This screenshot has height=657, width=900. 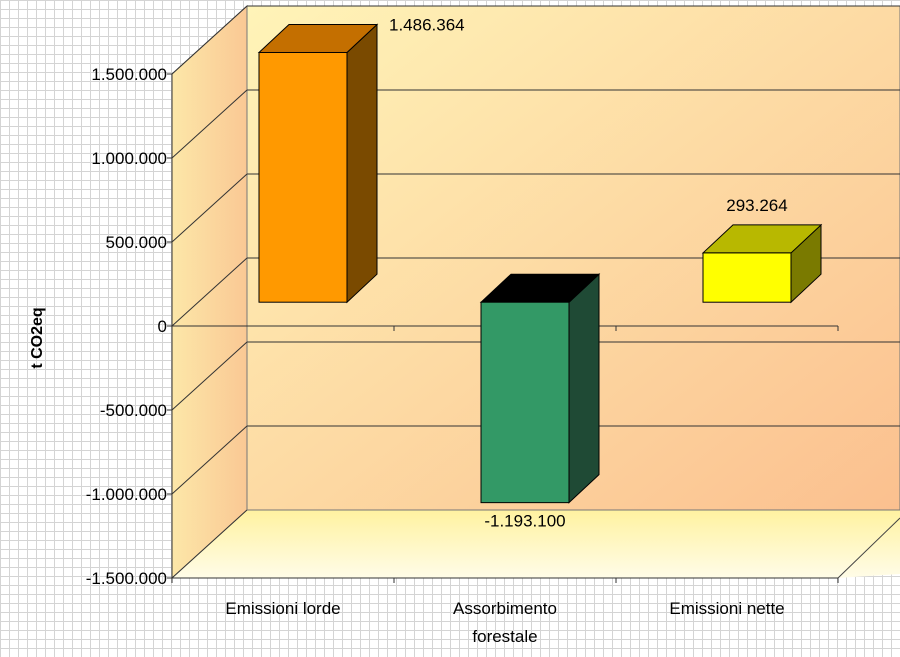 I want to click on x-tick-label-line: Emissioni lorde, so click(x=282, y=608).